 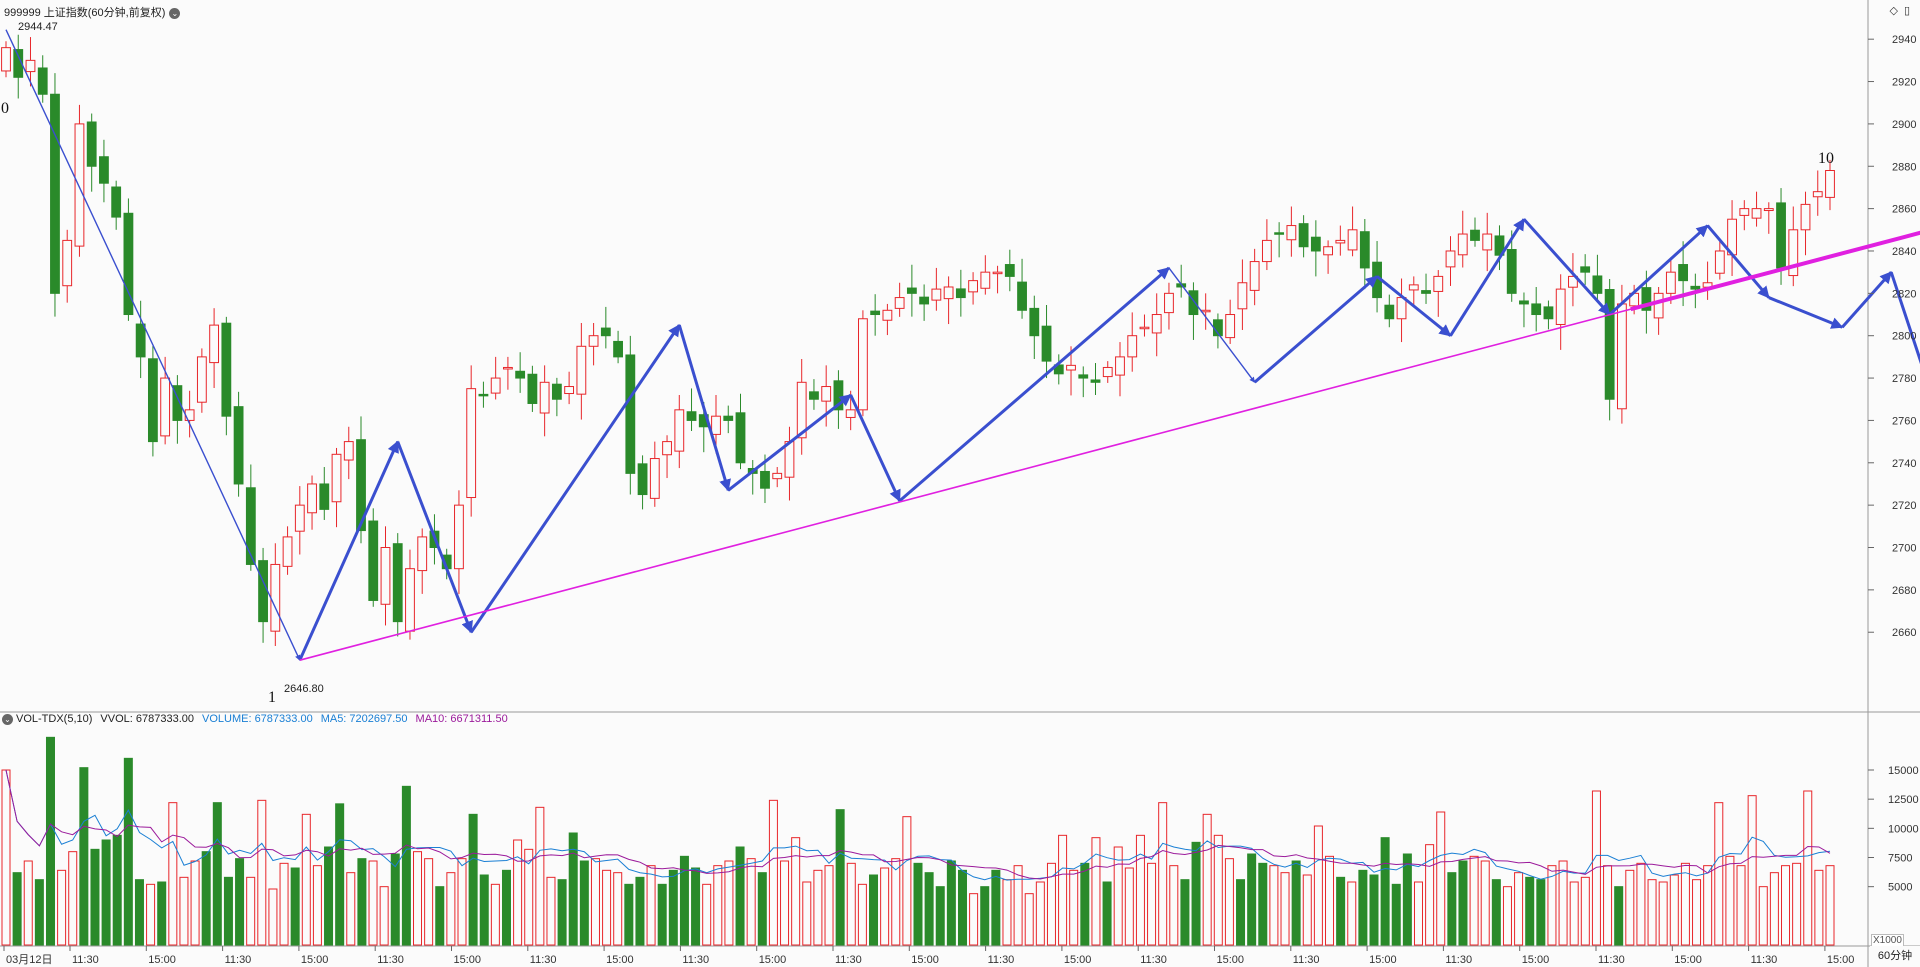 I want to click on ma10-line, so click(x=918, y=824).